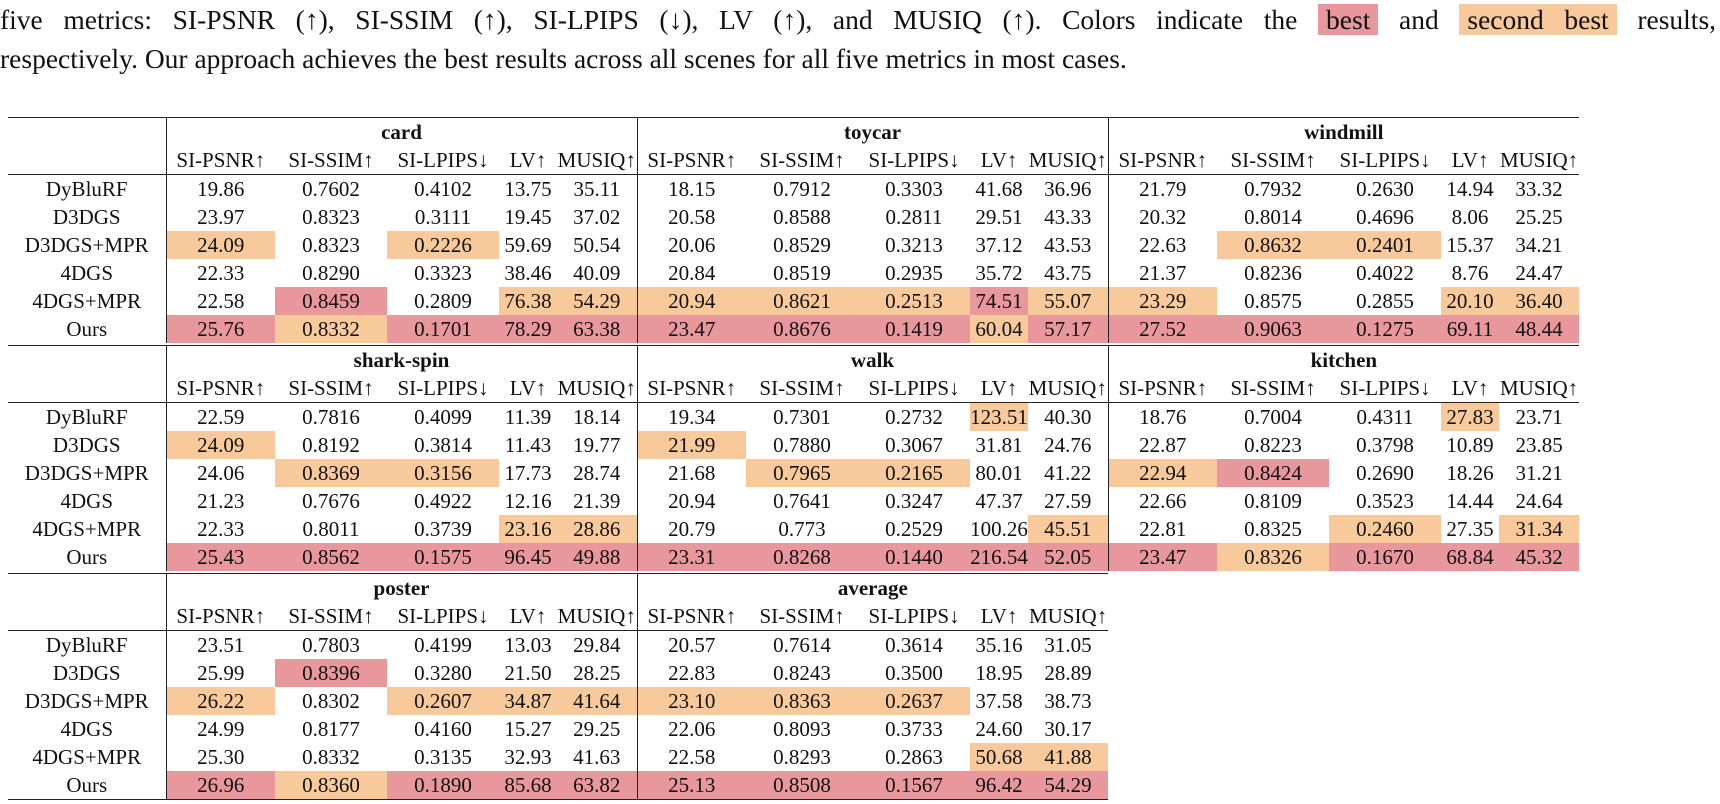 This screenshot has width=1720, height=804. What do you see at coordinates (1539, 557) in the screenshot?
I see `value-cell: 45.32` at bounding box center [1539, 557].